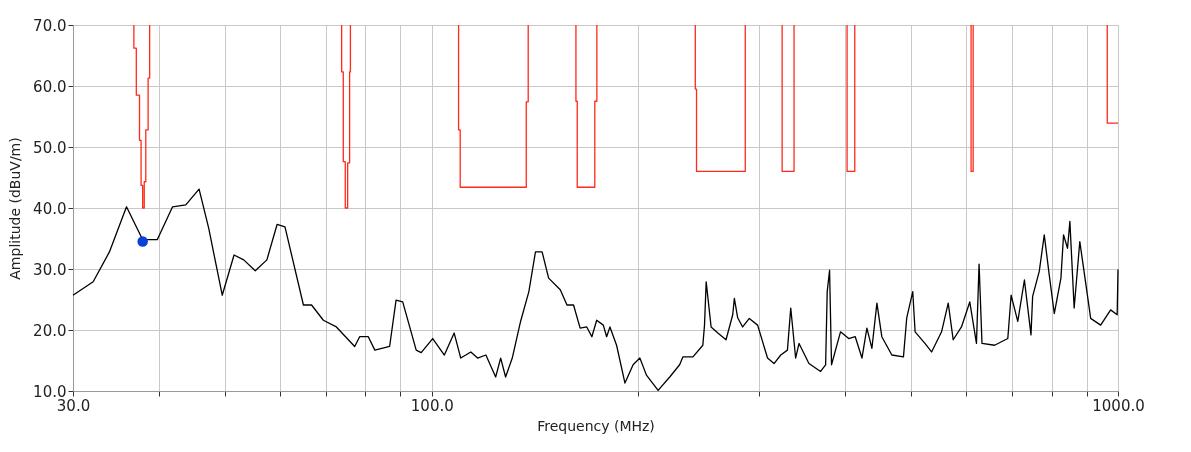 Image resolution: width=1191 pixels, height=452 pixels. Describe the element at coordinates (50, 147) in the screenshot. I see `y-tick-label: 50.0` at that location.